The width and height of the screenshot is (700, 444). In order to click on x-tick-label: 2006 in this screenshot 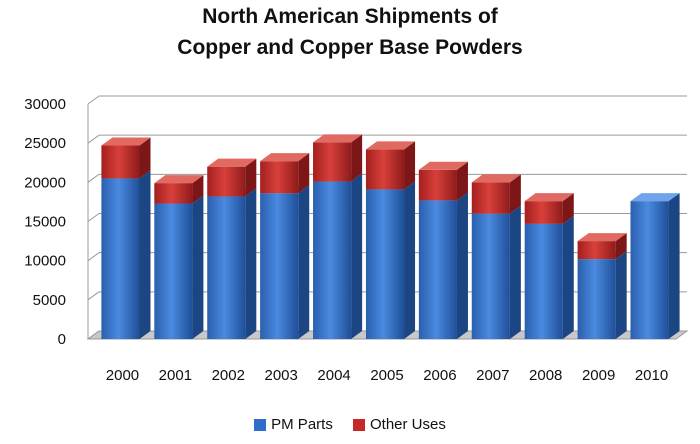, I will do `click(439, 375)`.